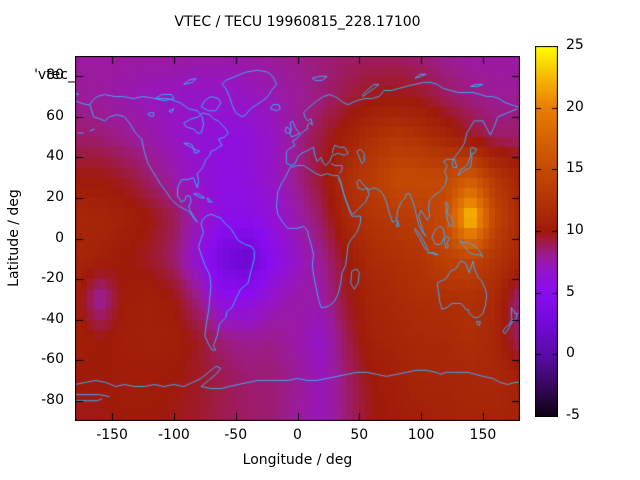 The image size is (640, 480). What do you see at coordinates (421, 435) in the screenshot?
I see `x-tick-label: 100` at bounding box center [421, 435].